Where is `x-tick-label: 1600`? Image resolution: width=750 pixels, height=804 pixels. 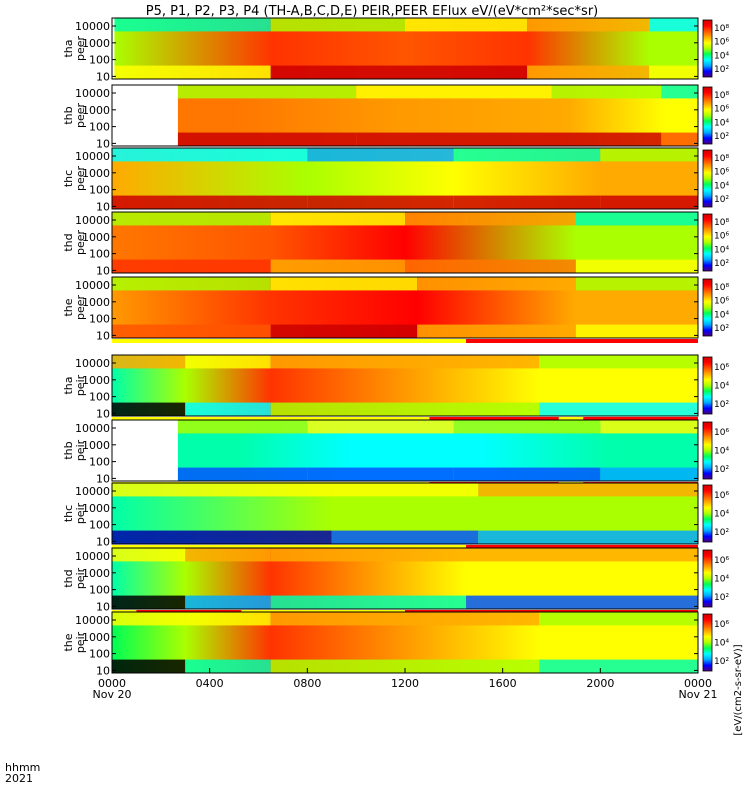 x-tick-label: 1600 is located at coordinates (503, 683).